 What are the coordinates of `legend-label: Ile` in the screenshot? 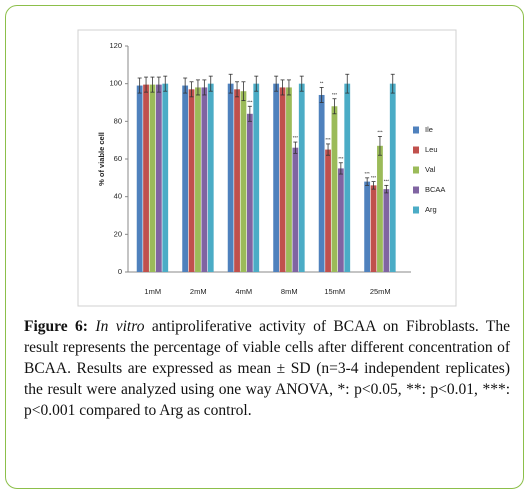 It's located at (429, 129).